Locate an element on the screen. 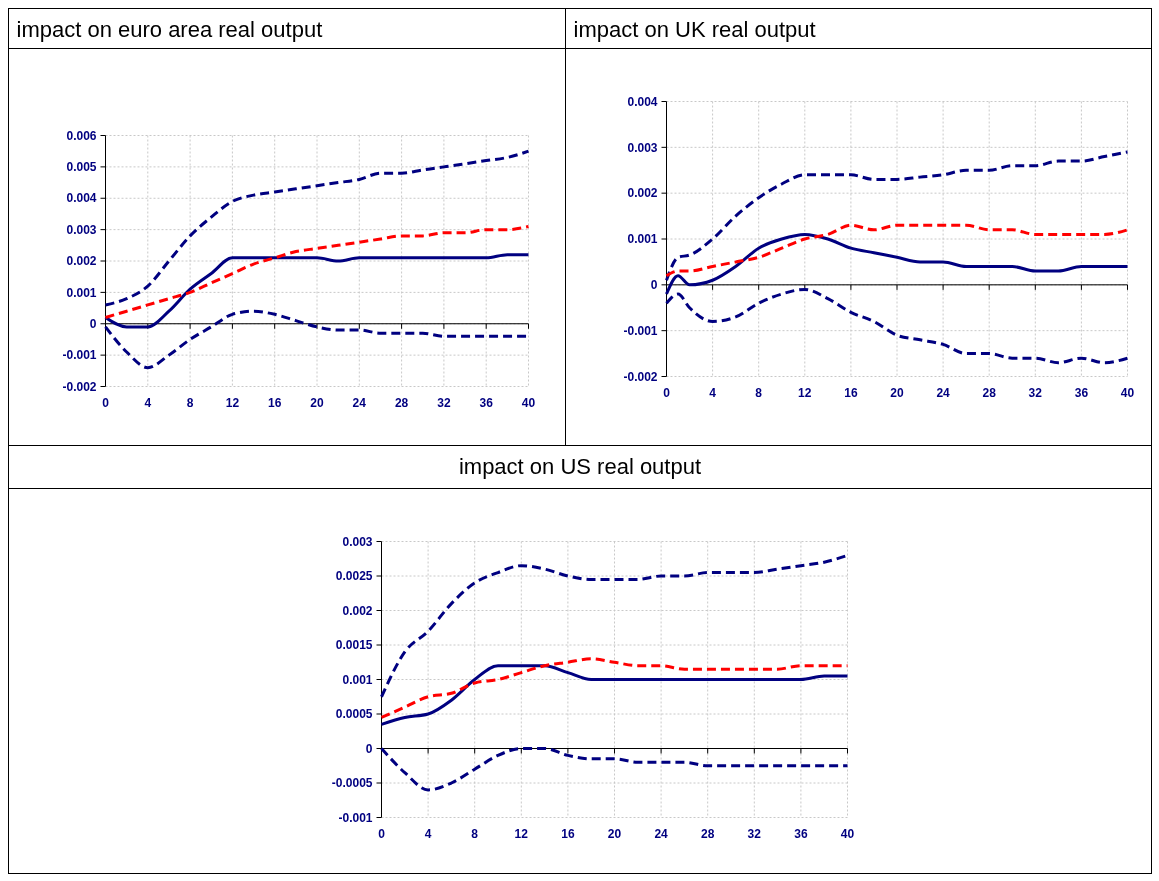  chart-title: impact on euro area real output is located at coordinates (169, 29).